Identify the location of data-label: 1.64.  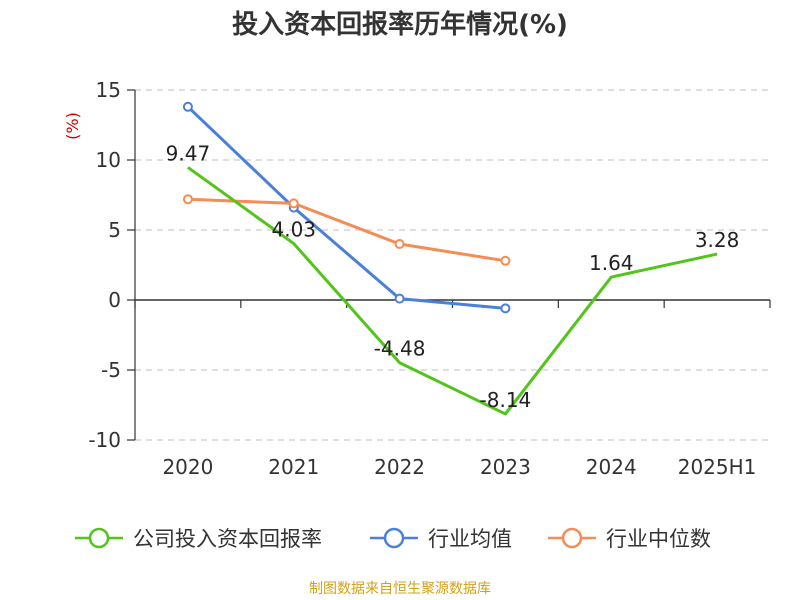
(611, 263).